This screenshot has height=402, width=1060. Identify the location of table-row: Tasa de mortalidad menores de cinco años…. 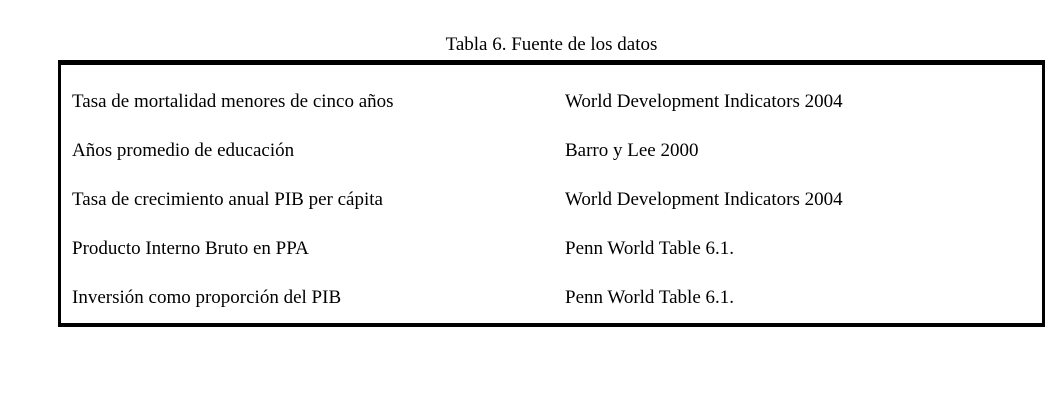
(551, 101).